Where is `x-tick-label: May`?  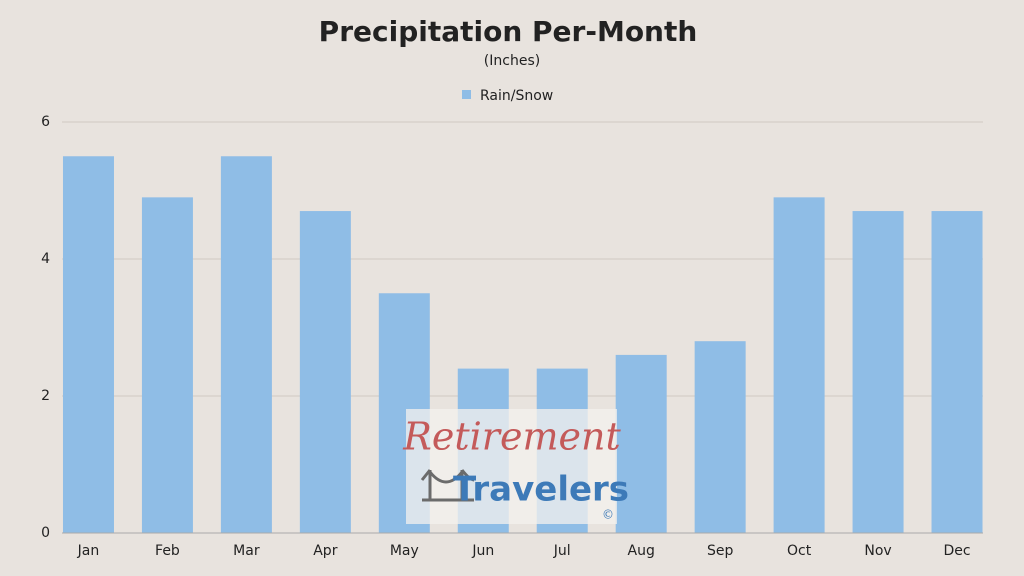
x-tick-label: May is located at coordinates (404, 551).